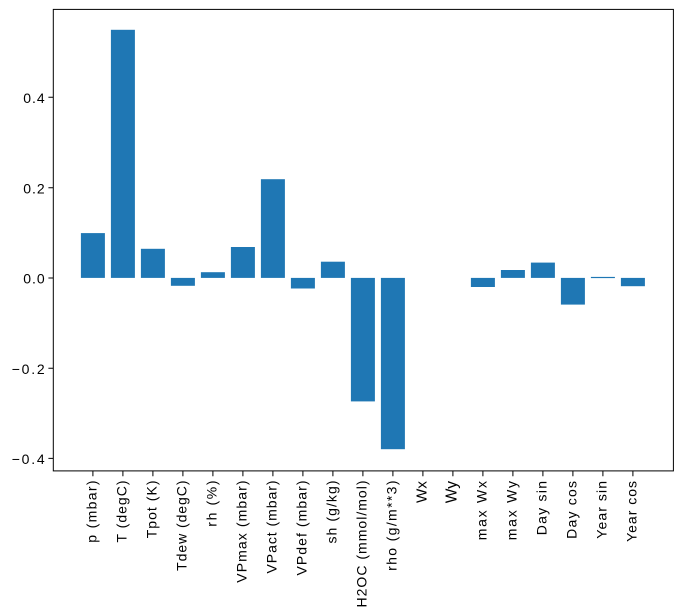  Describe the element at coordinates (212, 504) in the screenshot. I see `svg-text: rh (%)` at that location.